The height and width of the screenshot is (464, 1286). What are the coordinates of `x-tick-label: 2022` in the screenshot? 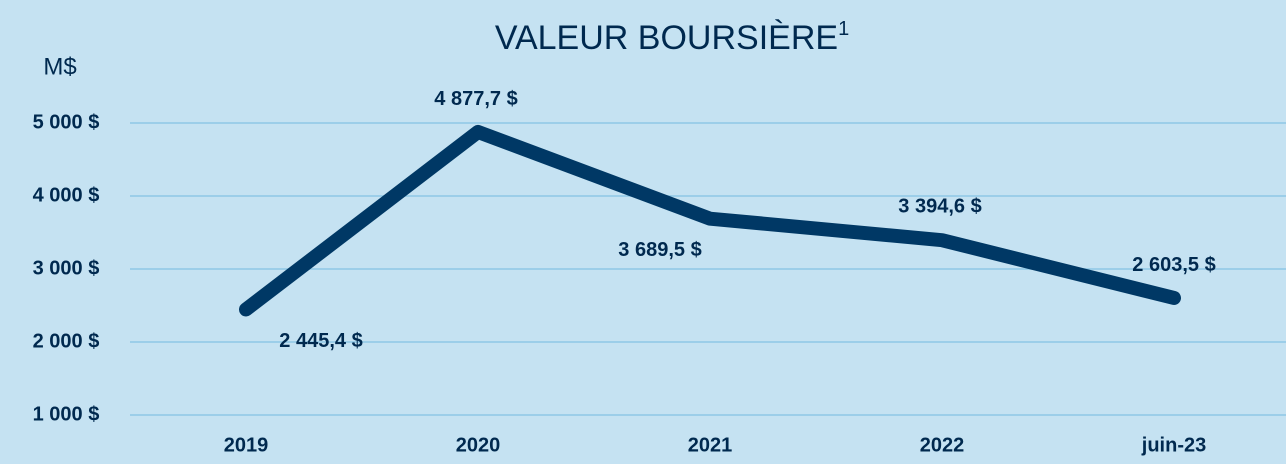 It's located at (942, 445).